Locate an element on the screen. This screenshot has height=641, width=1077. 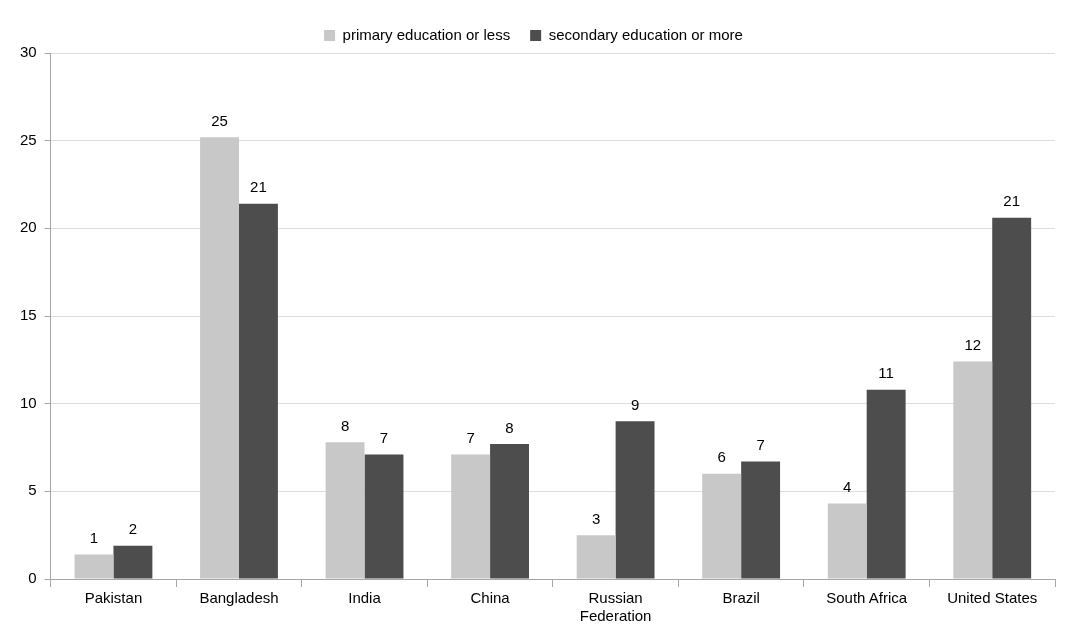
data-label: 11 is located at coordinates (886, 373).